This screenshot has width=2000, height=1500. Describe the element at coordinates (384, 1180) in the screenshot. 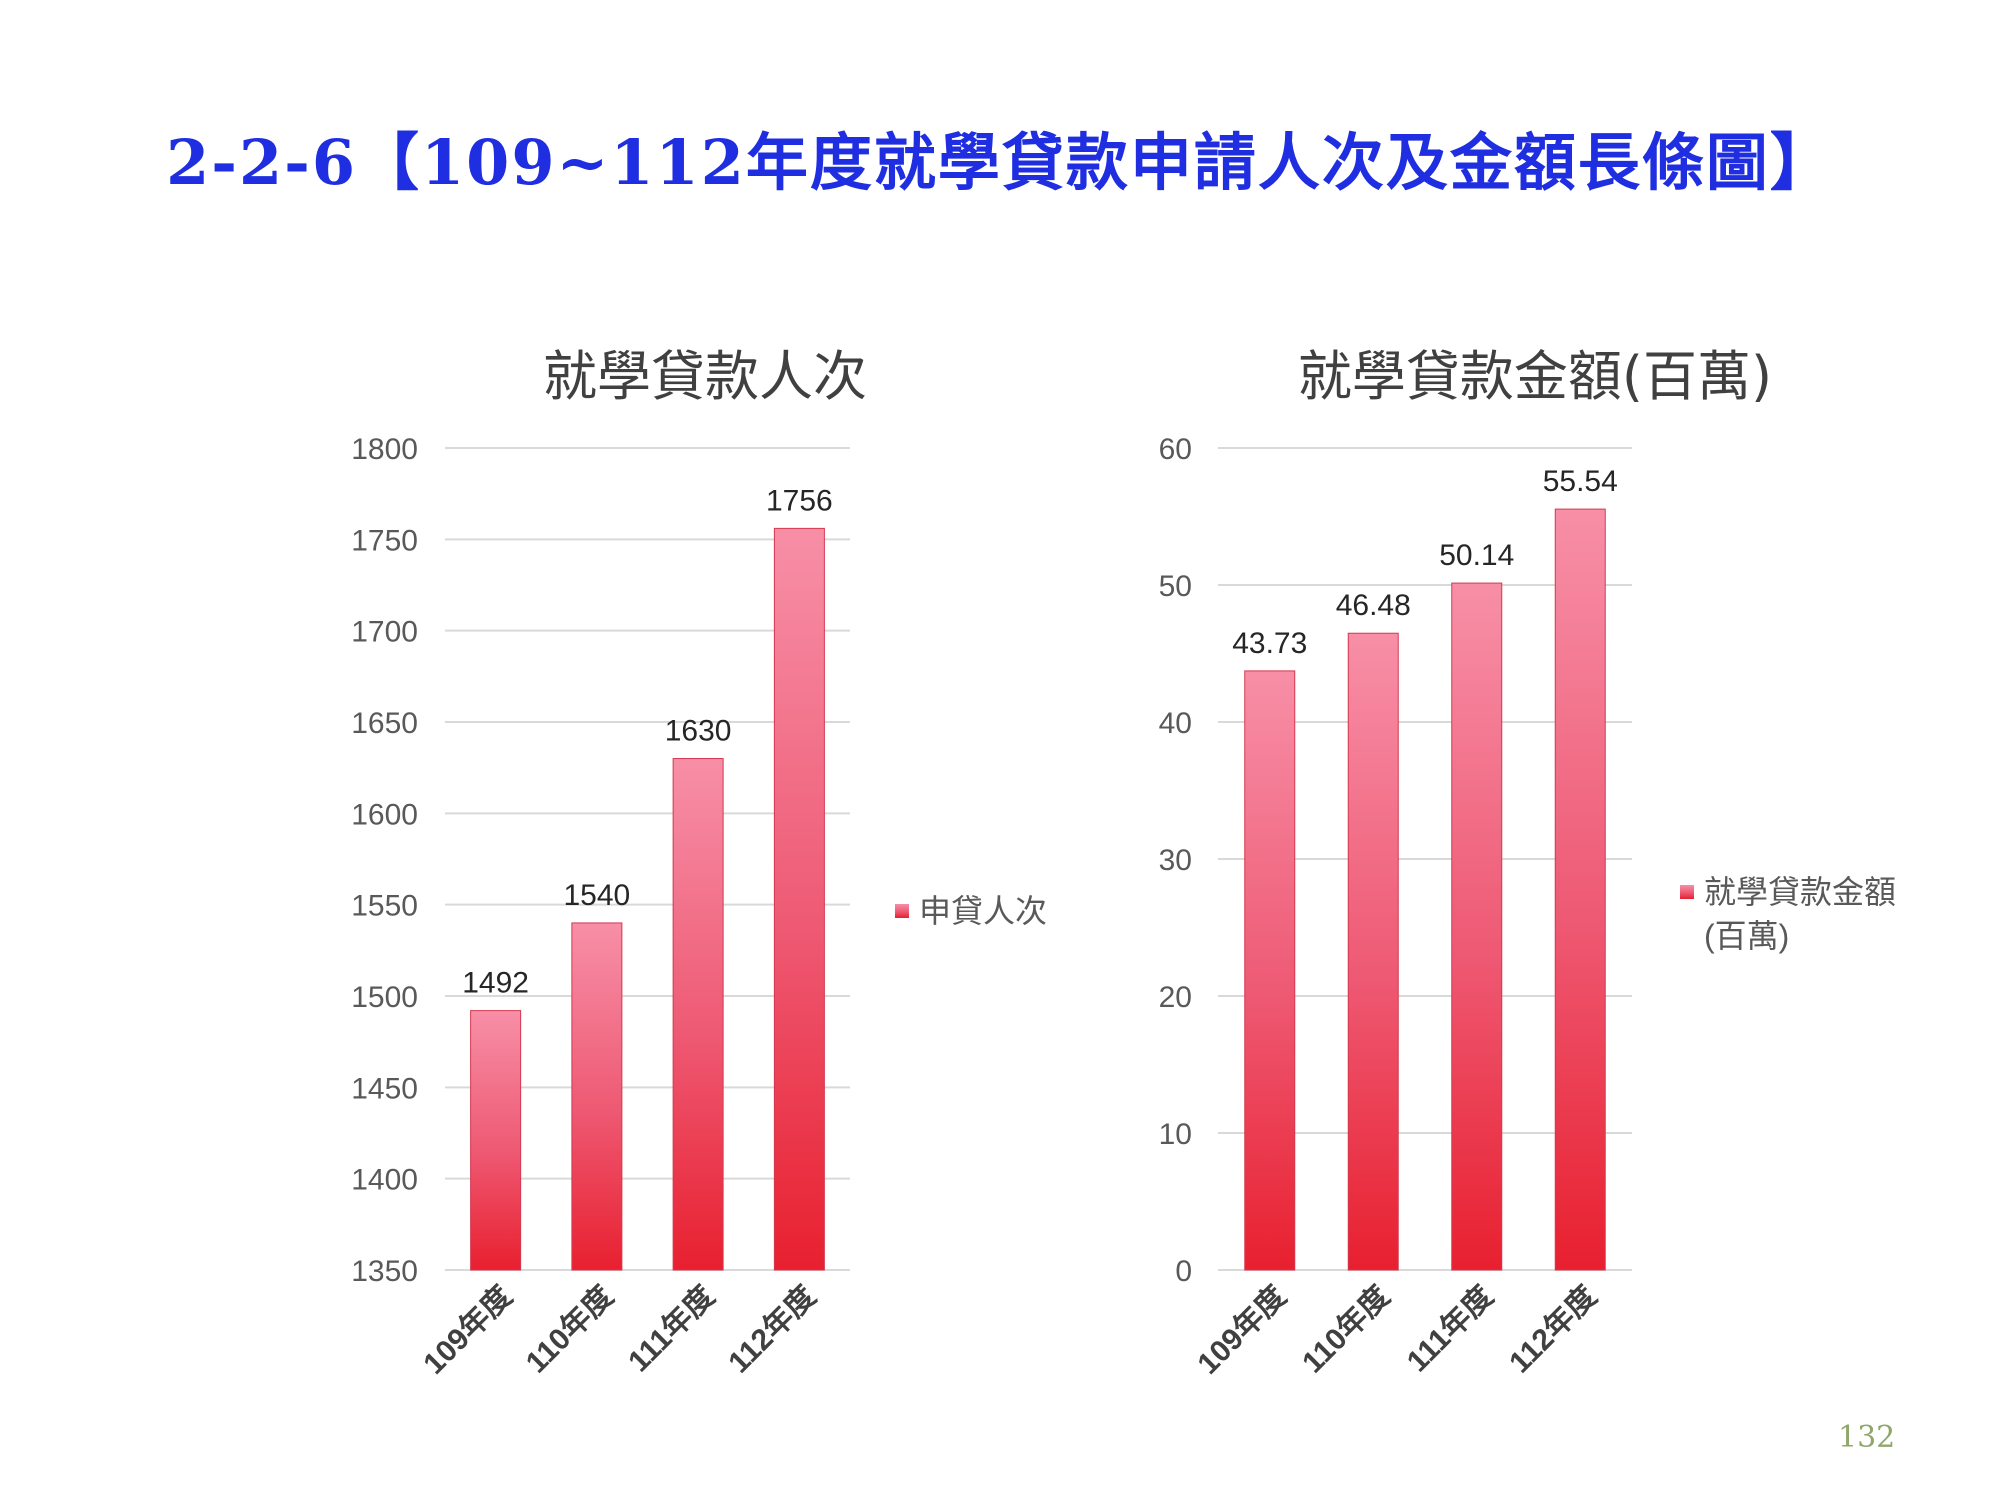

I see `y-tick-label: 1400` at that location.